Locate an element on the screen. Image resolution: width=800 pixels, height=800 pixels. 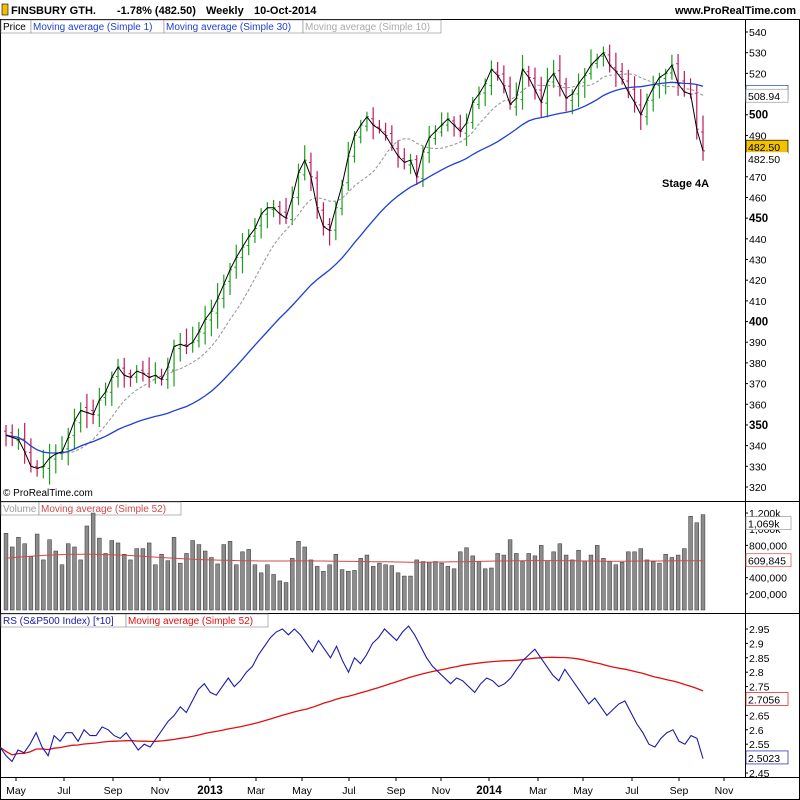
y-tick-label: 530 is located at coordinates (758, 54).